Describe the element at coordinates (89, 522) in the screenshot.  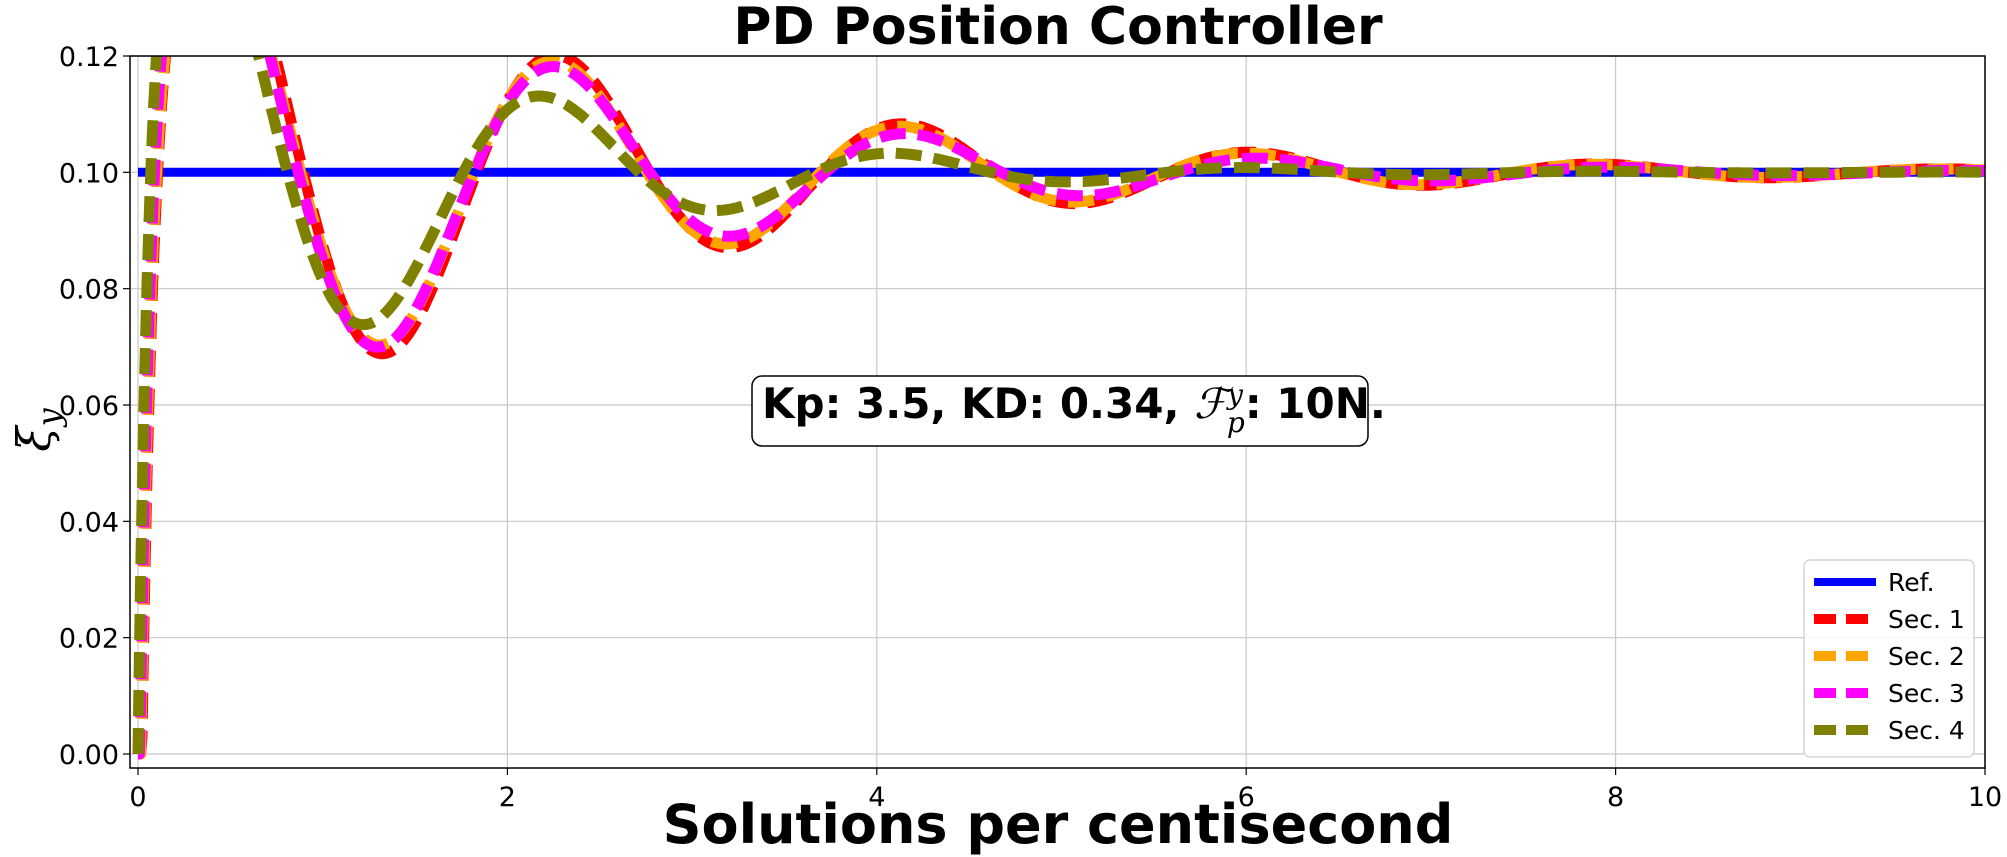
I see `y-tick-label: 0.04` at that location.